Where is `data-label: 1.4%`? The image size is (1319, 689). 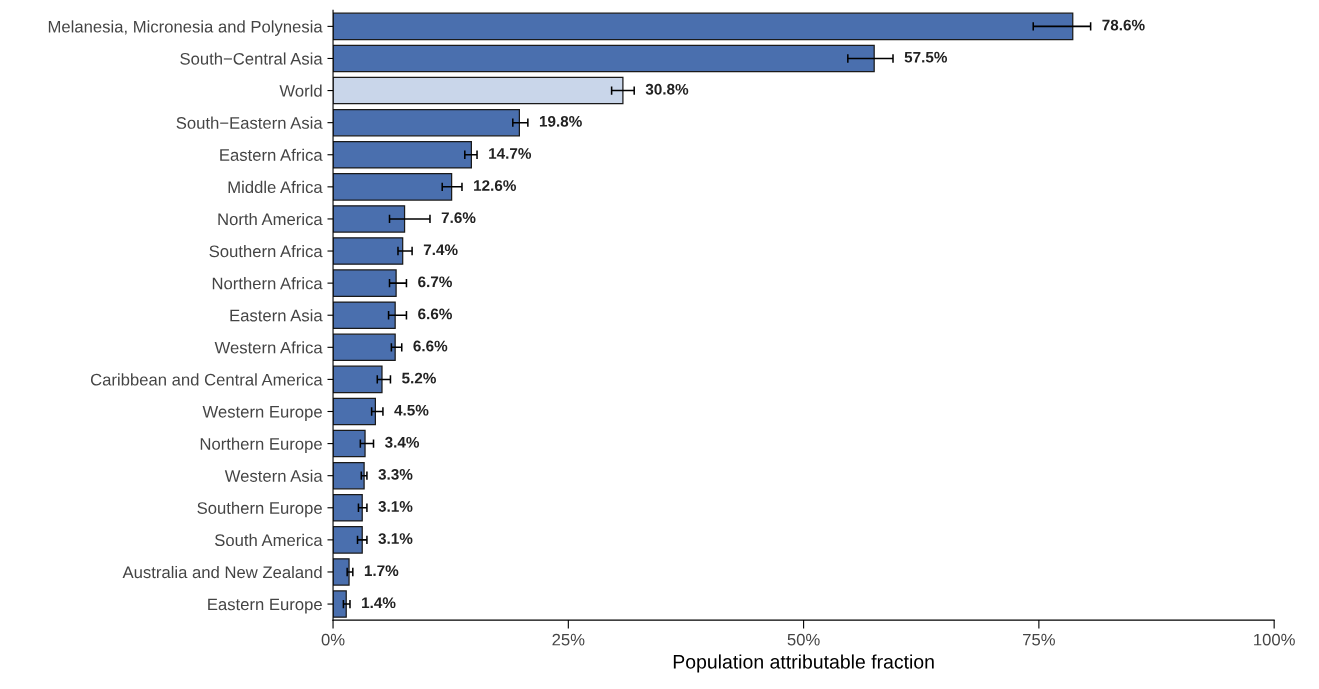
data-label: 1.4% is located at coordinates (379, 603).